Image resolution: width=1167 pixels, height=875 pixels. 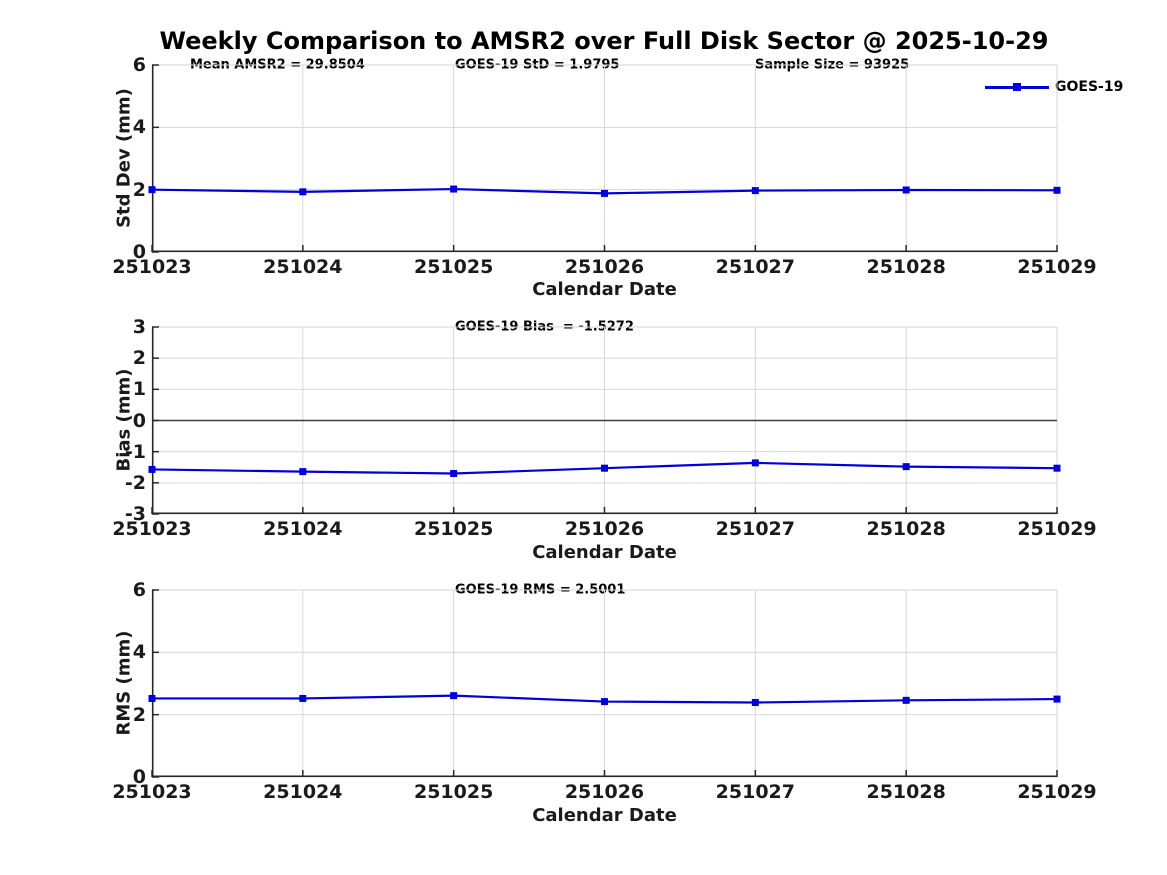 I want to click on y-tick-label: 3, so click(x=139, y=327).